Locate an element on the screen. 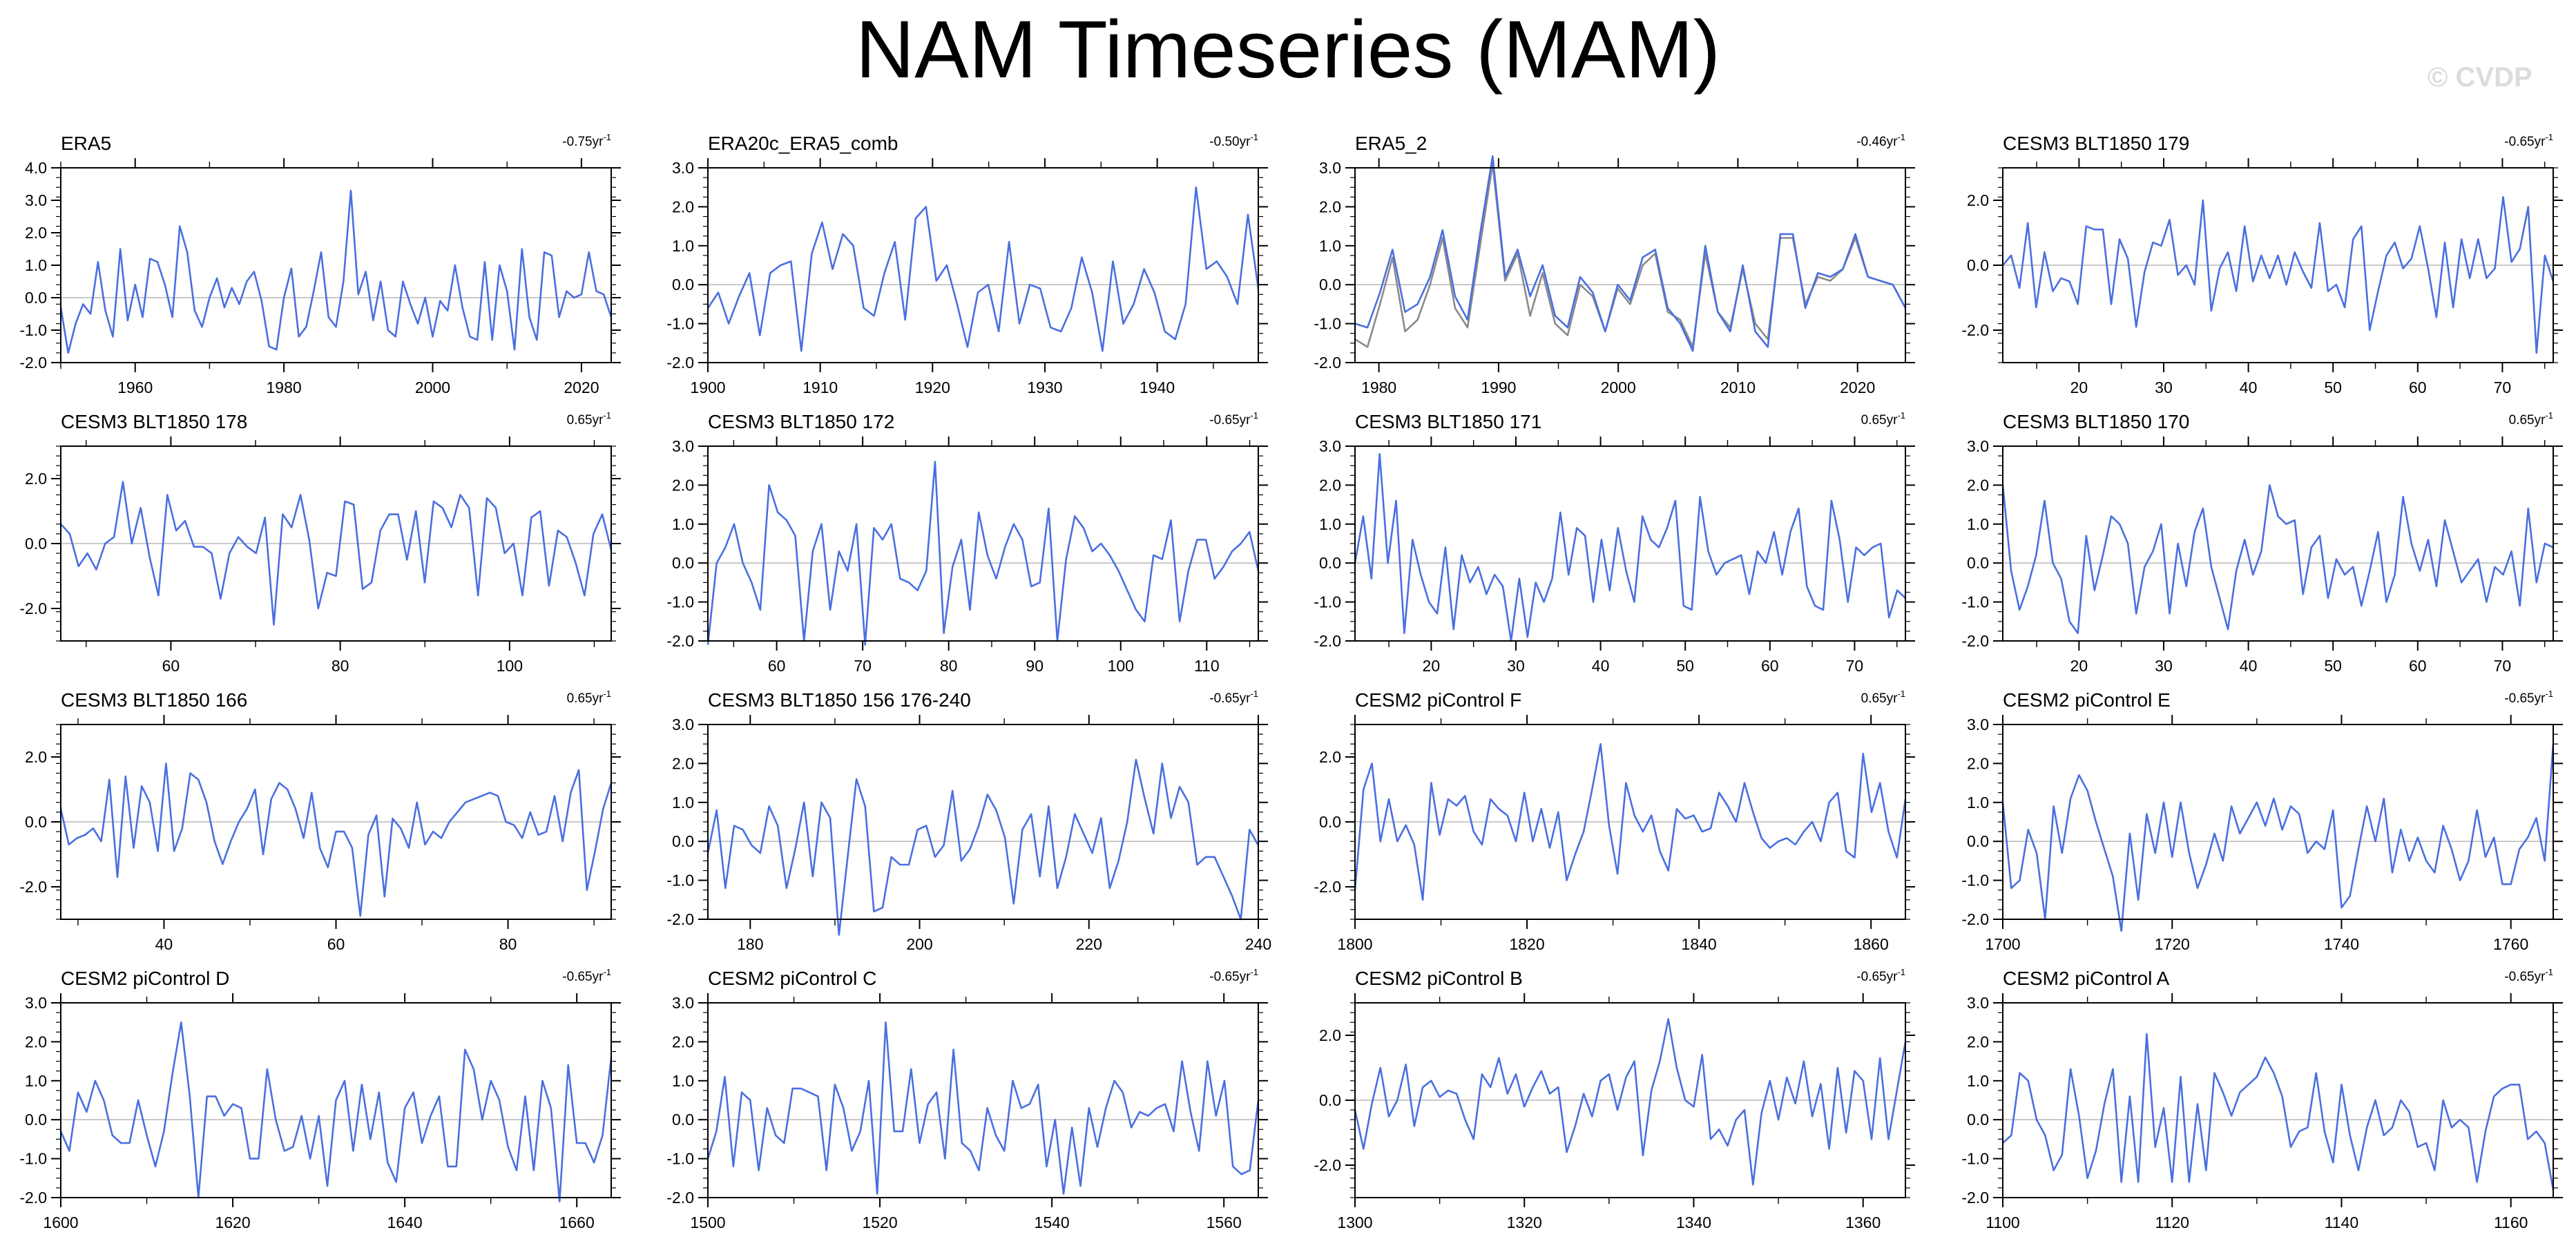  trend-label: -0.75yr-1 is located at coordinates (586, 140).